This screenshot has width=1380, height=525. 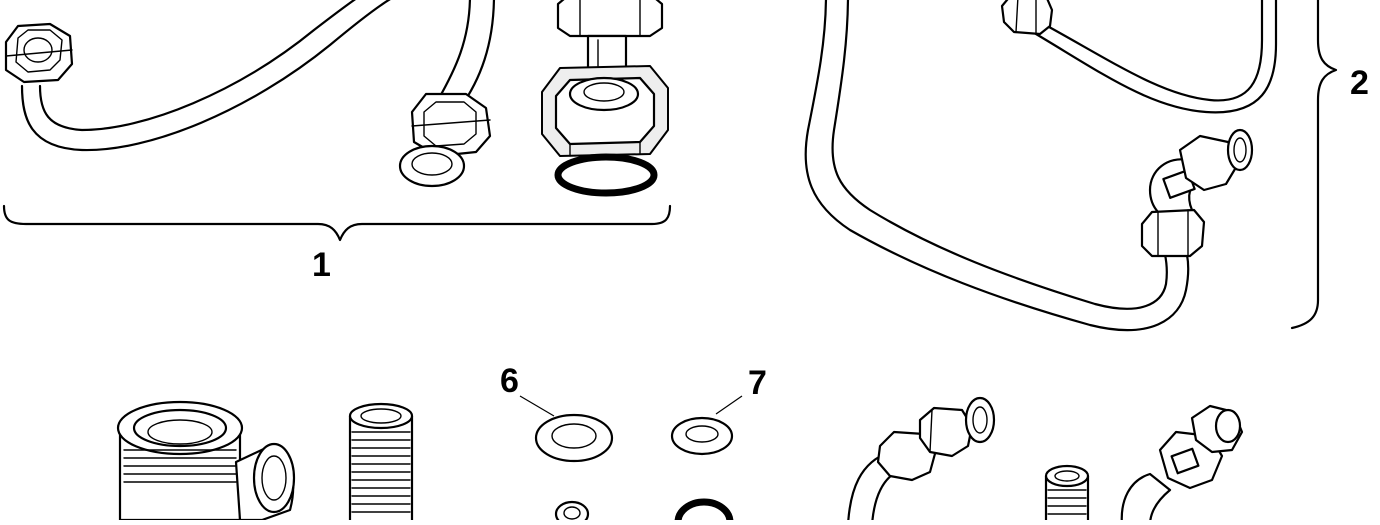 I want to click on callout-6: 6, so click(x=509, y=381).